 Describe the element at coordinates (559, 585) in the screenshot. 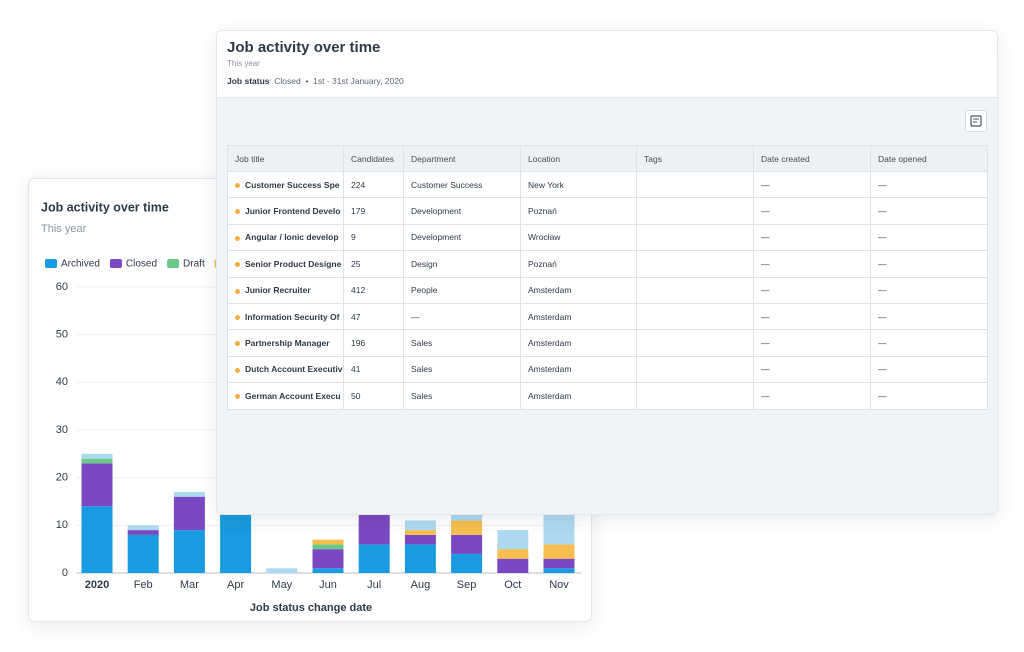

I see `x-tick-label: Nov` at that location.